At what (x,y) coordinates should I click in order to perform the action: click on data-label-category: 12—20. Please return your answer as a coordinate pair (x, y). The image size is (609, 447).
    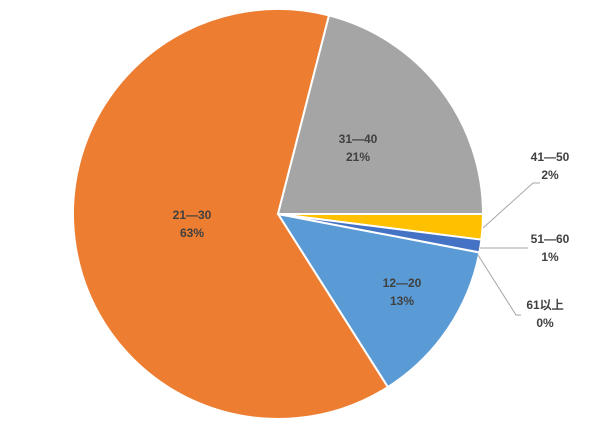
    Looking at the image, I should click on (402, 283).